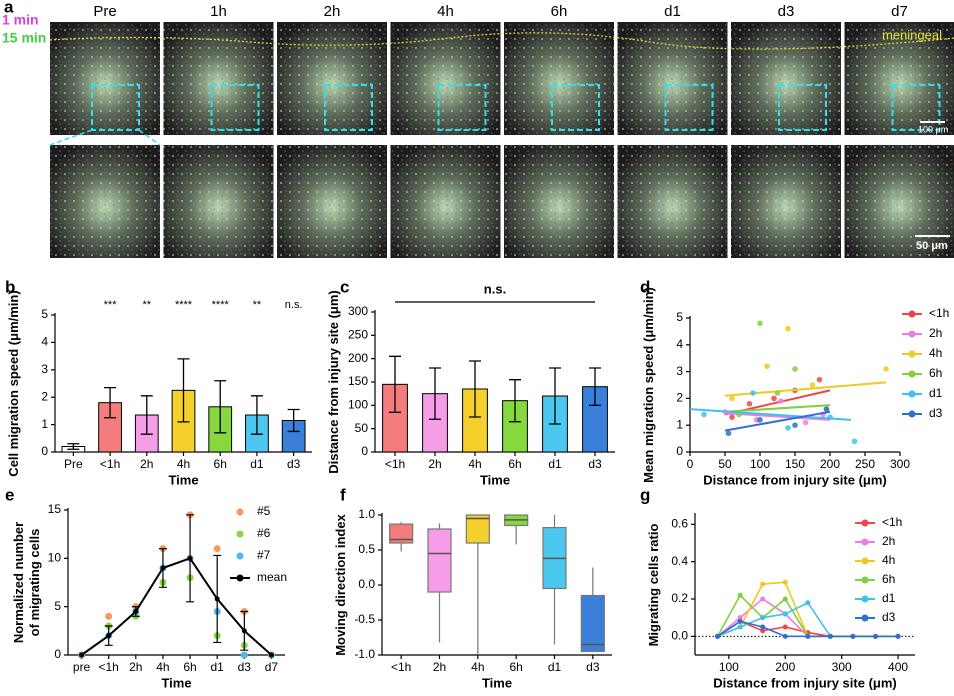  What do you see at coordinates (358, 358) in the screenshot?
I see `y-tick-label: 200` at bounding box center [358, 358].